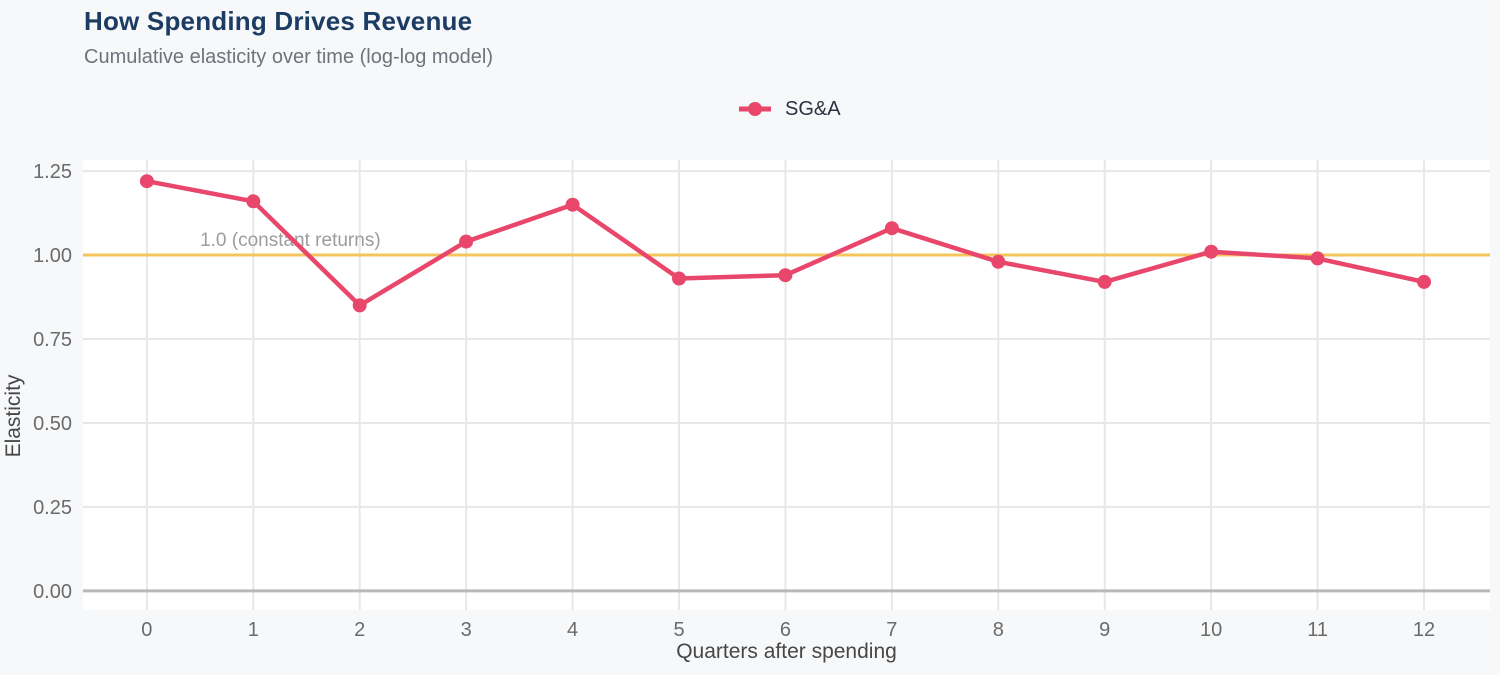 The image size is (1500, 675). I want to click on x-tick-label: 6, so click(785, 630).